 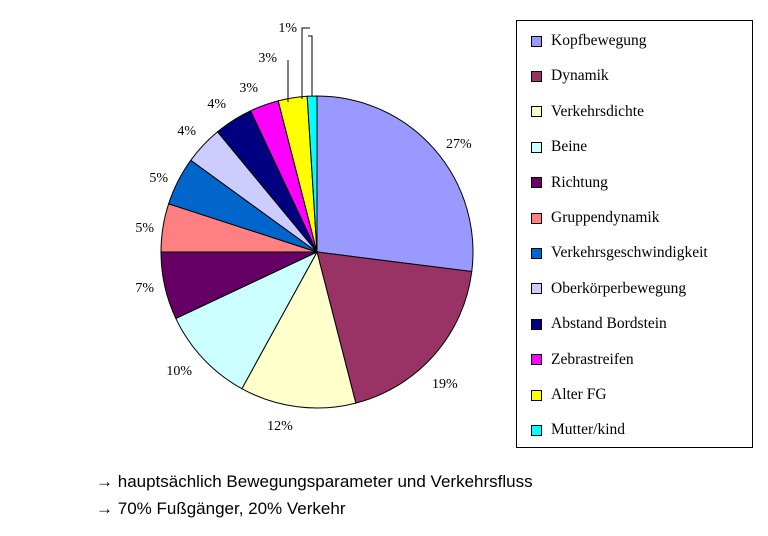 I want to click on data-label: 10%, so click(x=179, y=371).